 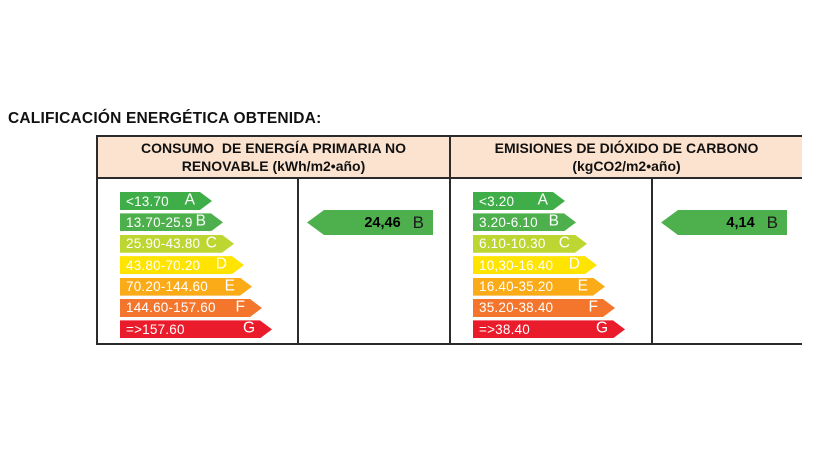 I want to click on scale-band-f: 144.60-157.60 F, so click(x=191, y=308).